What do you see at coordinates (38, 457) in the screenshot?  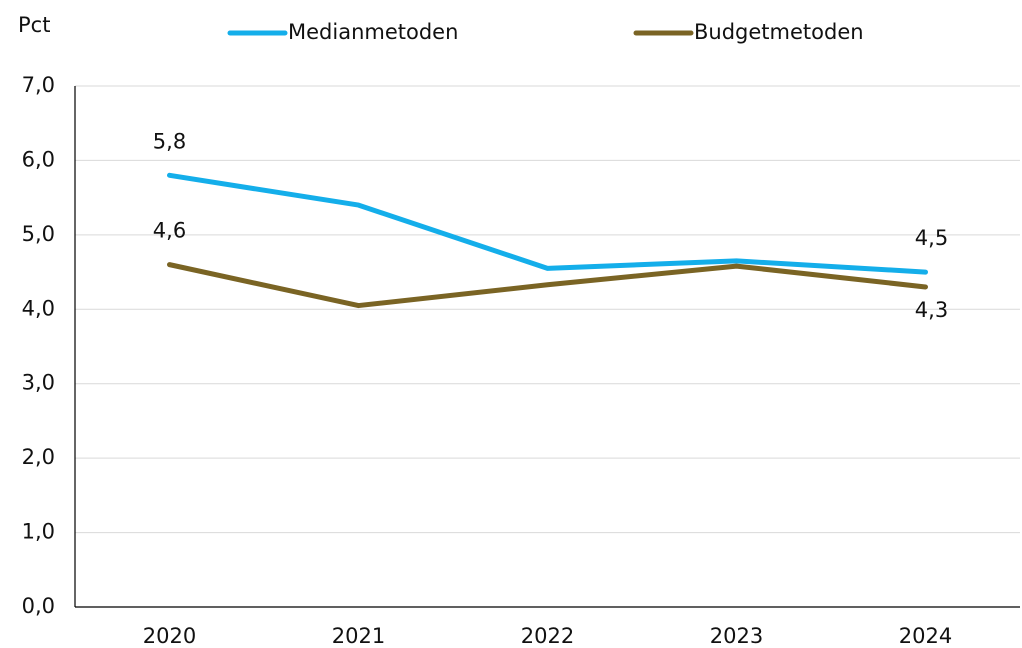 I see `y-tick-label: 2,0` at bounding box center [38, 457].